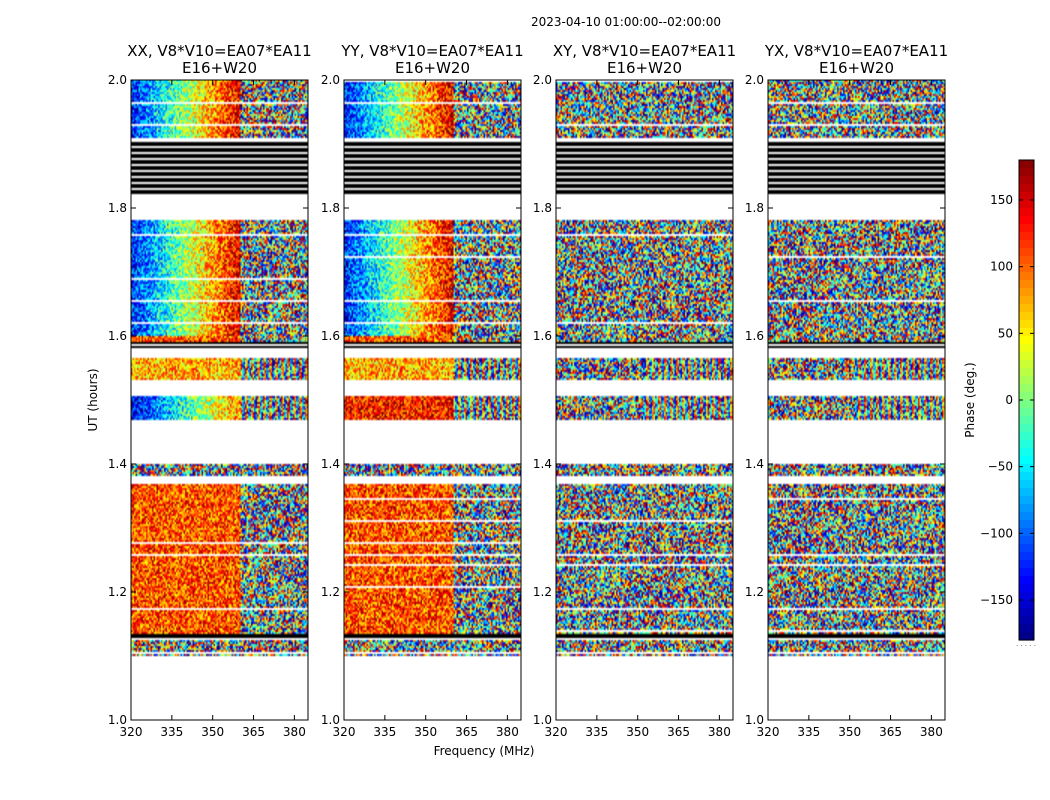 The height and width of the screenshot is (800, 1050). I want to click on colorbar-tick-label: 0, so click(1009, 400).